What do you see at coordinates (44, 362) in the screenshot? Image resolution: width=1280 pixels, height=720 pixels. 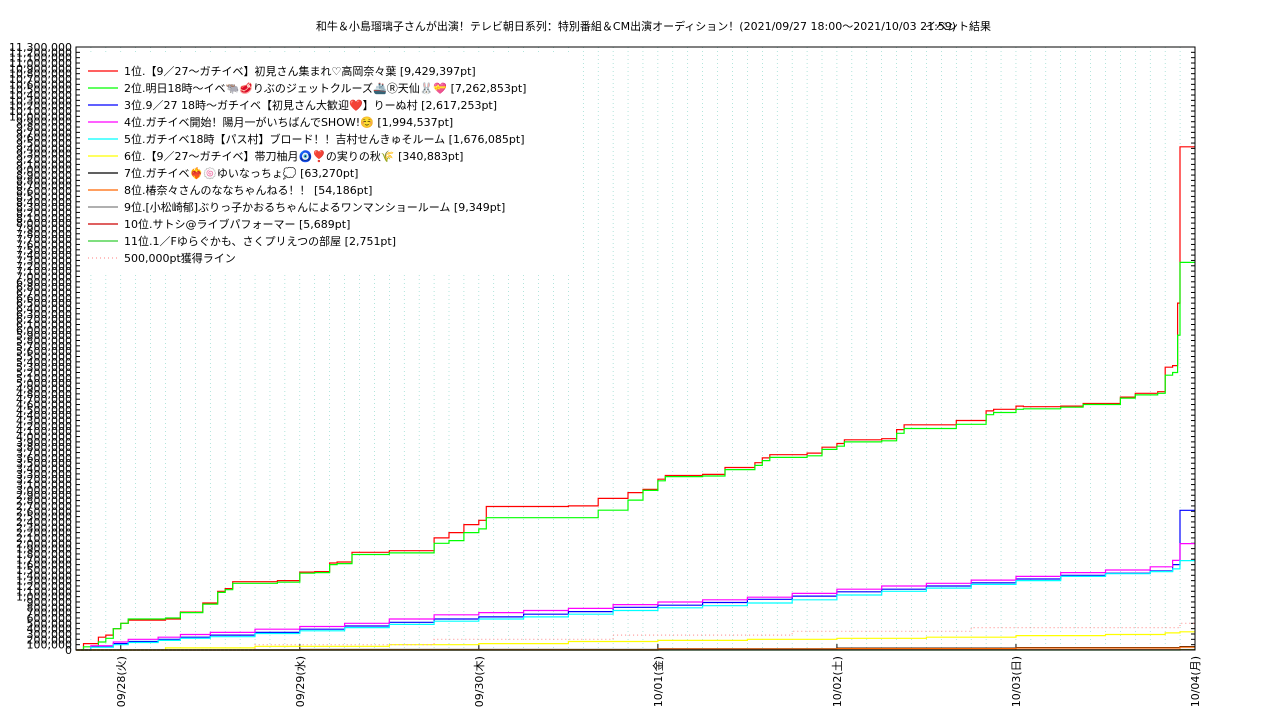 I see `y-tick-label: 5,400,000` at bounding box center [44, 362].